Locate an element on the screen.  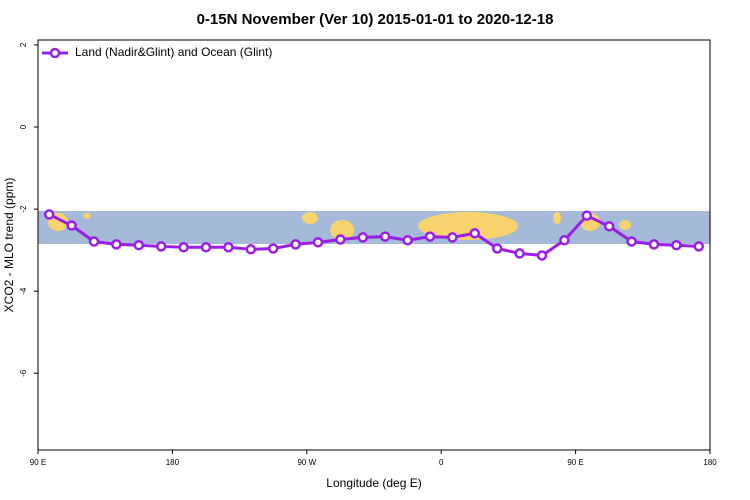
x-tick-label: 0 is located at coordinates (441, 462).